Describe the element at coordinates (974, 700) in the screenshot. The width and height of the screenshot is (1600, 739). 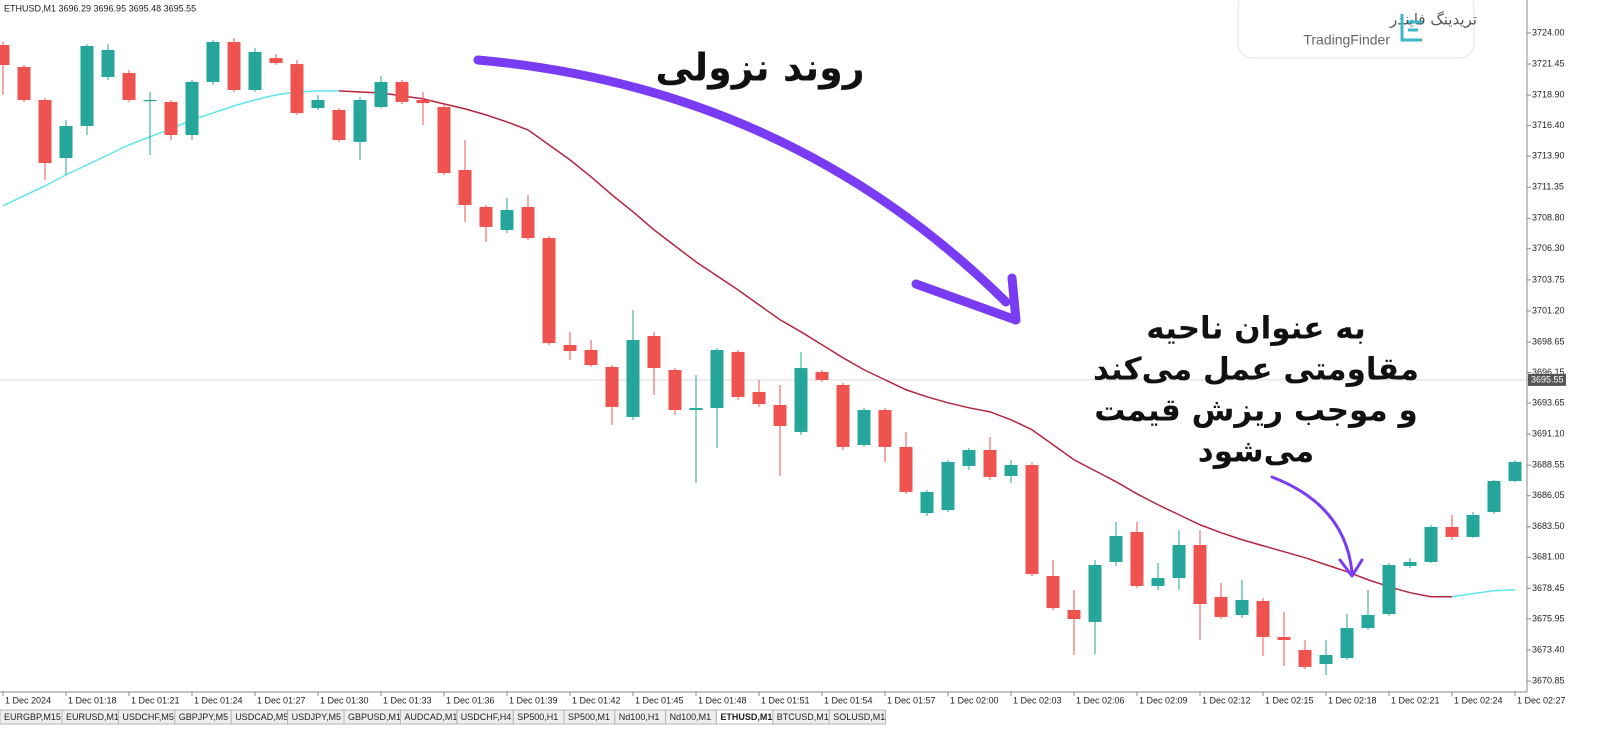
I see `x-tick-label: 1 Dec 02:00` at that location.